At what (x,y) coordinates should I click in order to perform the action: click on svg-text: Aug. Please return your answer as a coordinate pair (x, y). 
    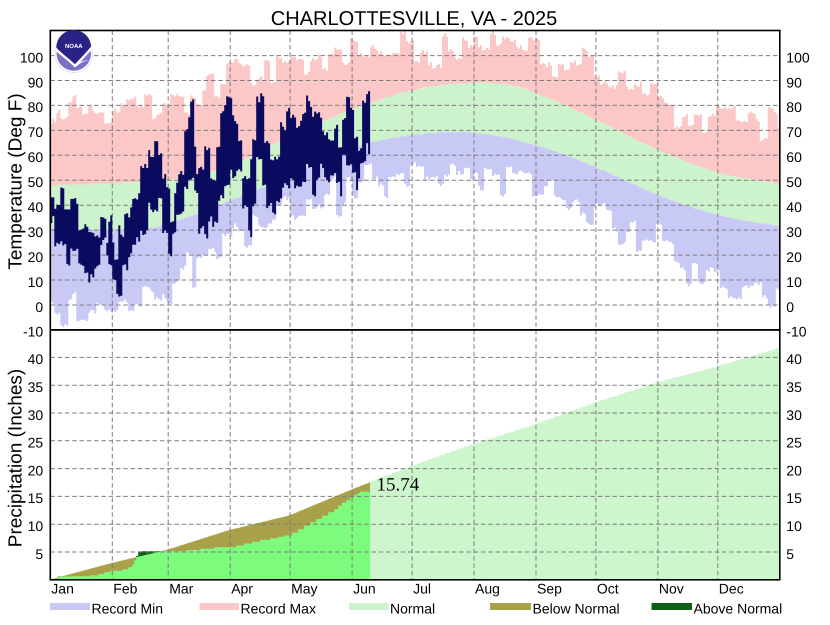
    Looking at the image, I should click on (487, 589).